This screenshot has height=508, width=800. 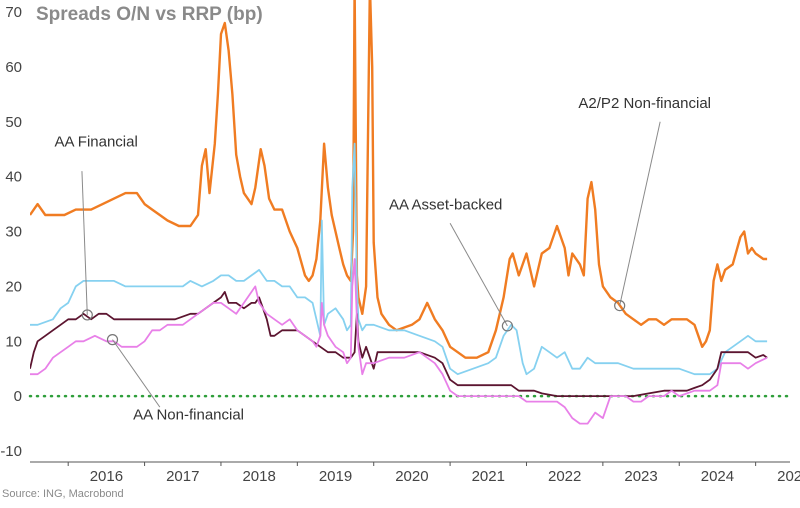 I want to click on annotation-leader-a2-p2-non-financial, so click(x=640, y=213).